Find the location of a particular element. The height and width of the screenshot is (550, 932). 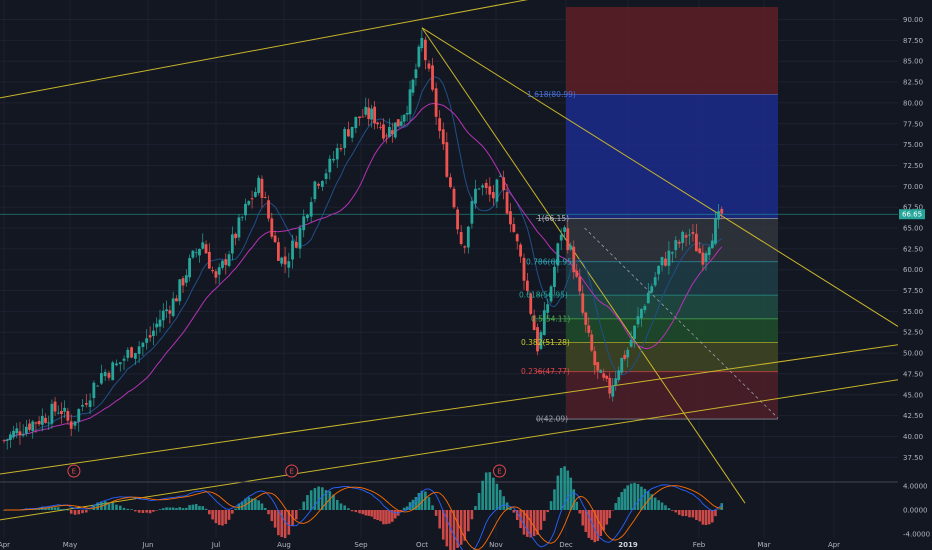

month-label: Jun is located at coordinates (148, 545).